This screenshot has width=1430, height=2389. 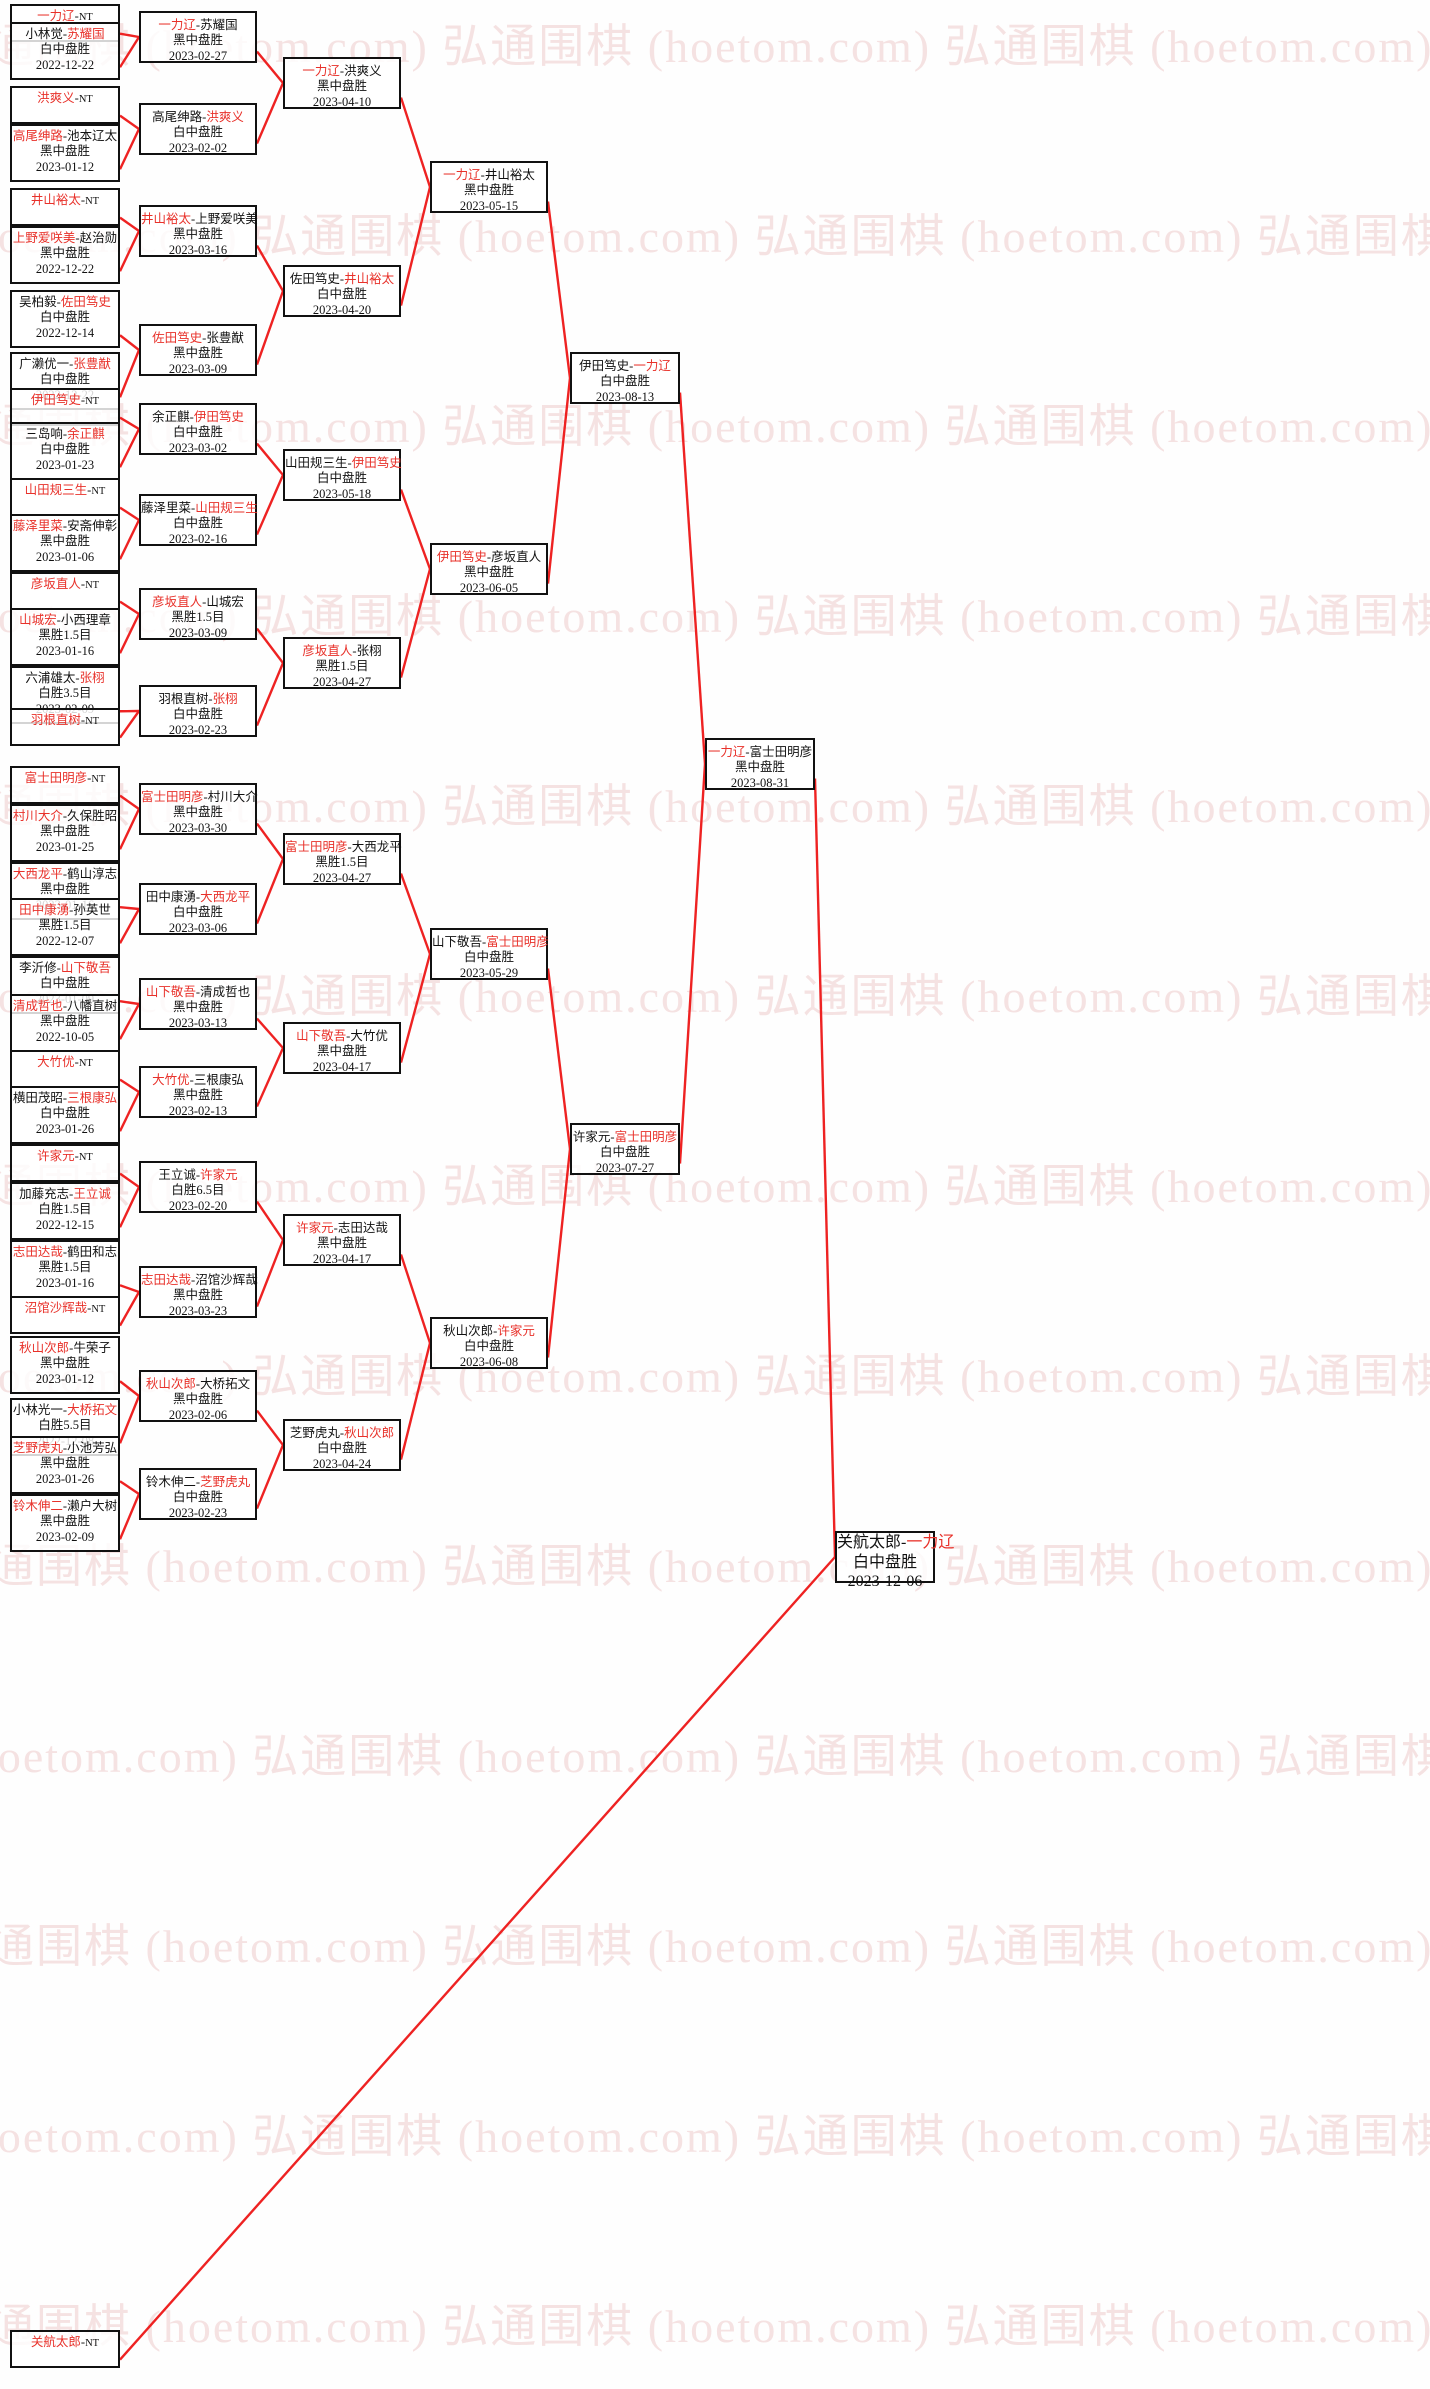 I want to click on seed-box: 关航太郎-NT, so click(x=65, y=2349).